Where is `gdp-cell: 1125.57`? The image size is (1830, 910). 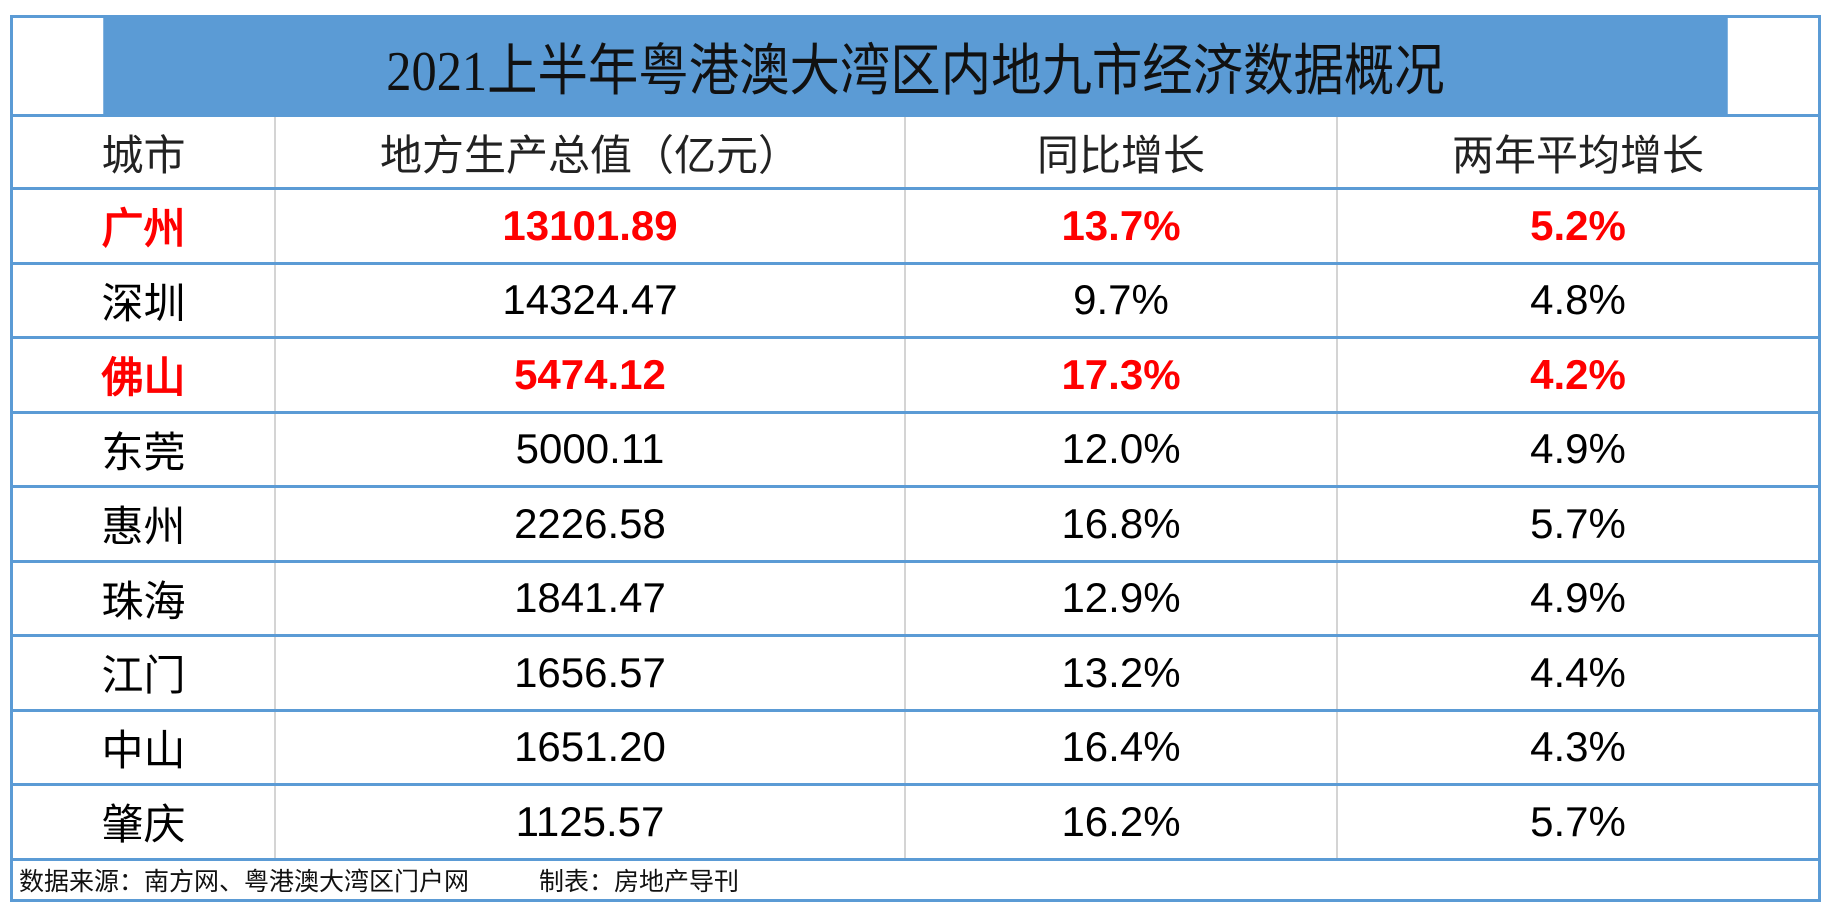
gdp-cell: 1125.57 is located at coordinates (589, 822).